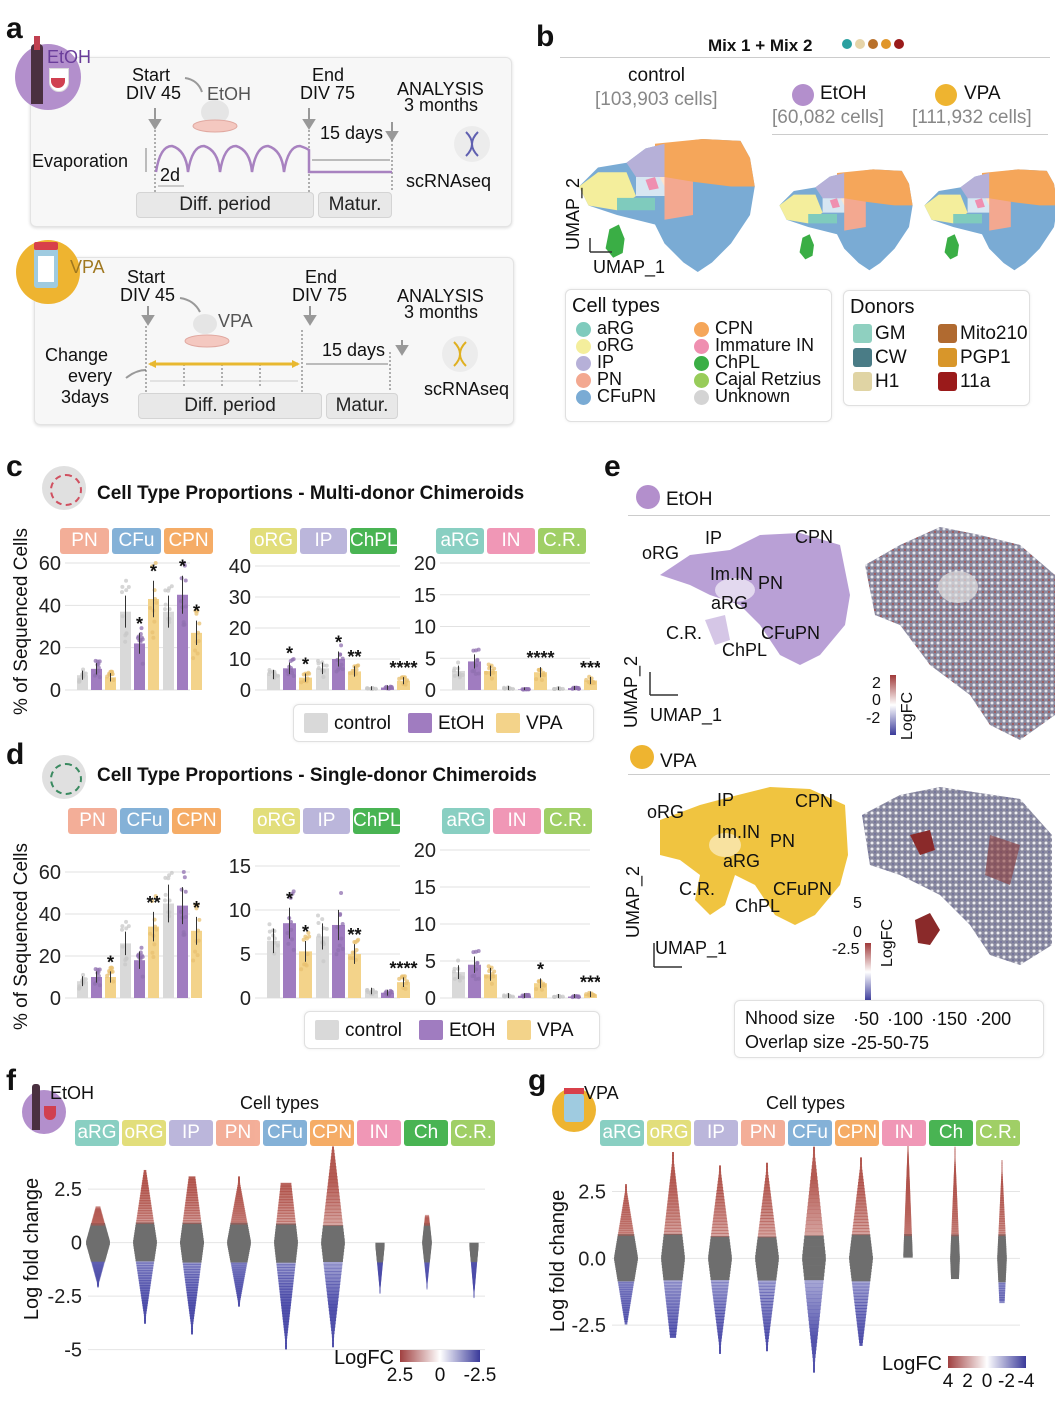 The height and width of the screenshot is (1422, 1058). Describe the element at coordinates (852, 633) in the screenshot. I see `e-etoh-umap` at that location.